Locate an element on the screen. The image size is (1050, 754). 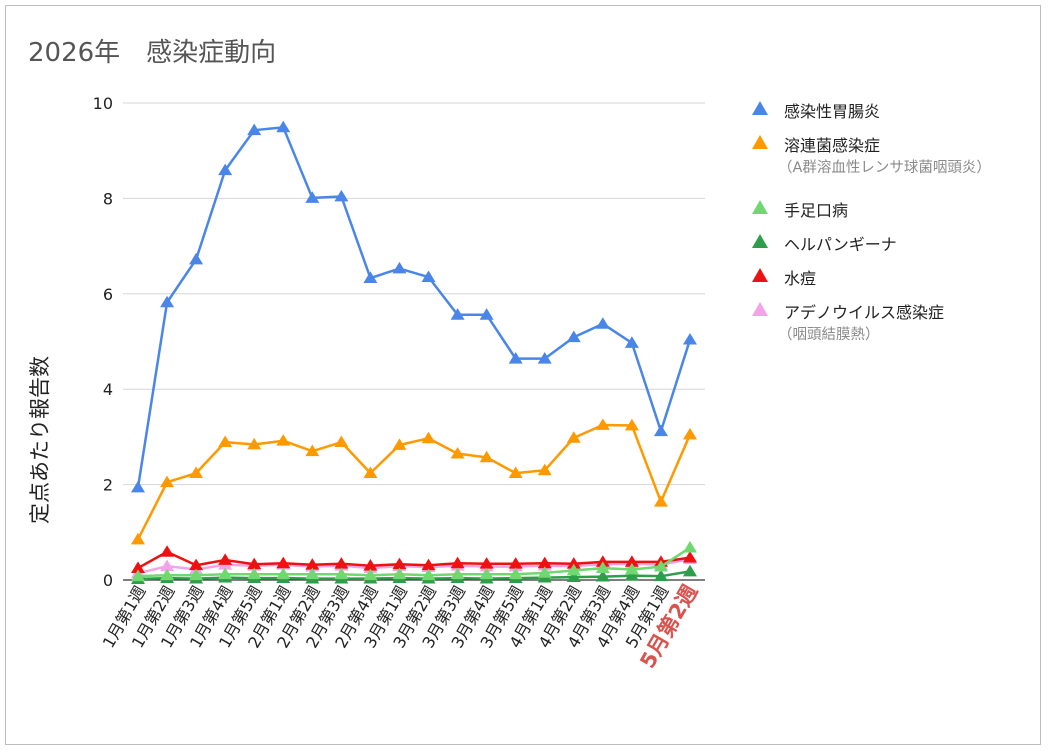
legend-item: ヘルパンギーナ is located at coordinates (897, 248).